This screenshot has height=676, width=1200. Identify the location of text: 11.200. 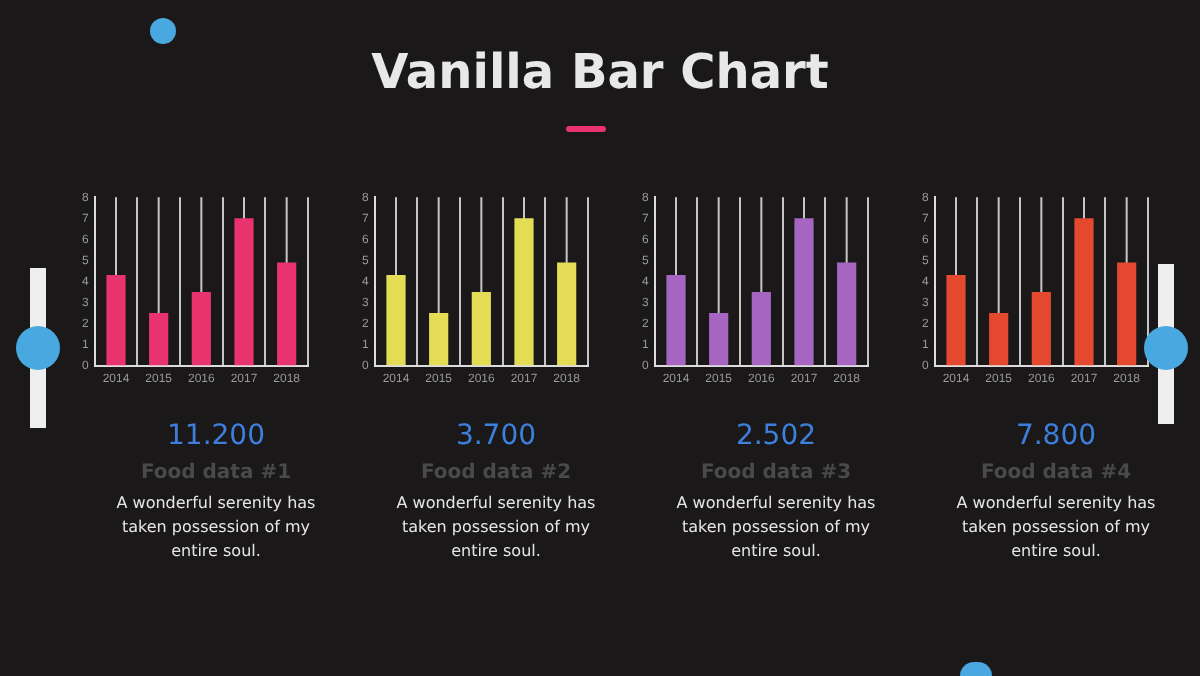
(216, 436).